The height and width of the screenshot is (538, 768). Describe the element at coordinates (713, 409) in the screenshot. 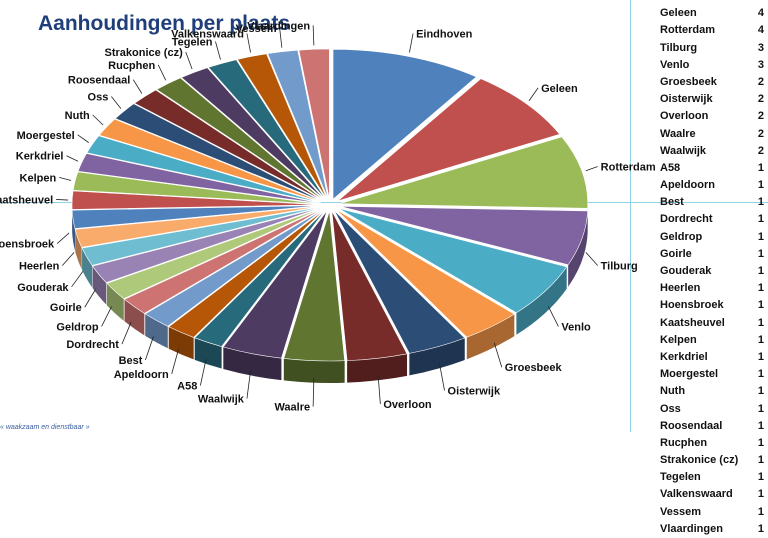

I see `count-list-row: Oss 1` at that location.